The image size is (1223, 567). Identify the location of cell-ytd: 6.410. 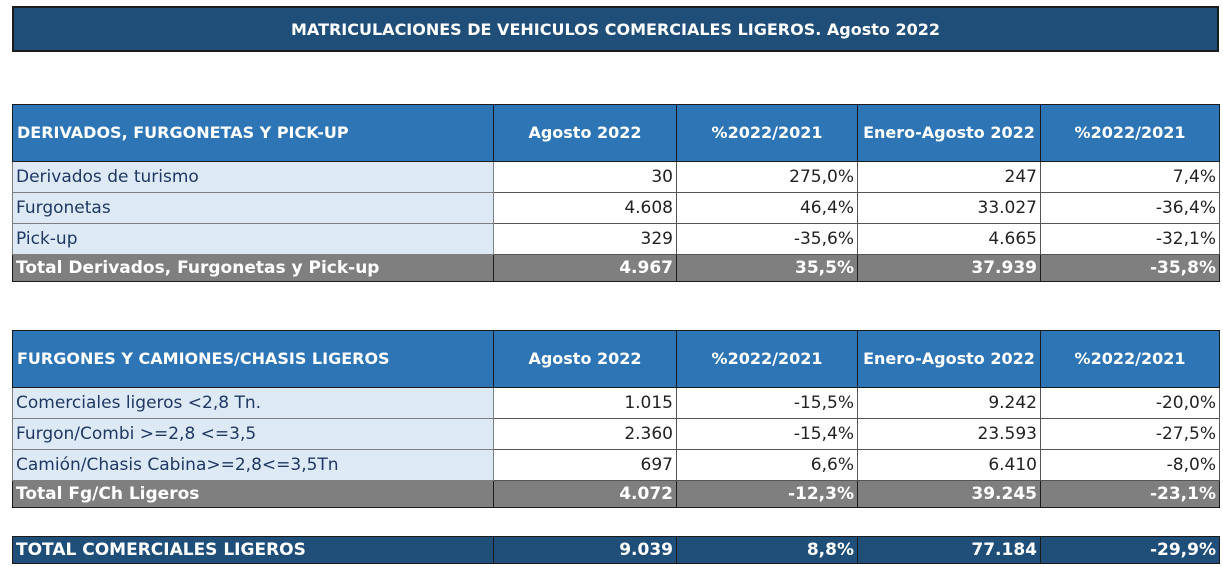
(949, 465).